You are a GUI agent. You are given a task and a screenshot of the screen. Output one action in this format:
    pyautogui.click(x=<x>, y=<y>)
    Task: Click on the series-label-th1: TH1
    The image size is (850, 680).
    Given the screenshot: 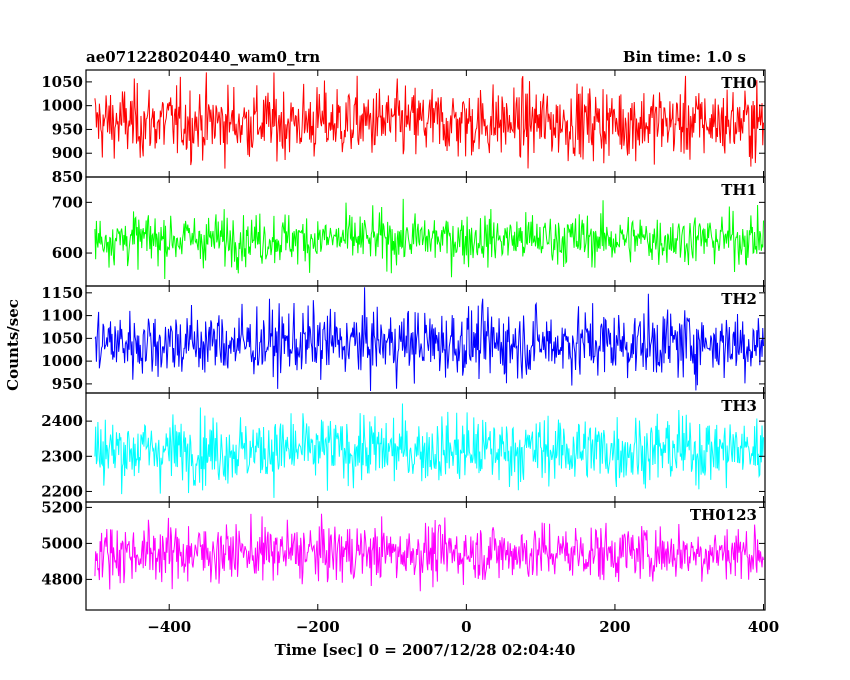 What is the action you would take?
    pyautogui.click(x=739, y=190)
    